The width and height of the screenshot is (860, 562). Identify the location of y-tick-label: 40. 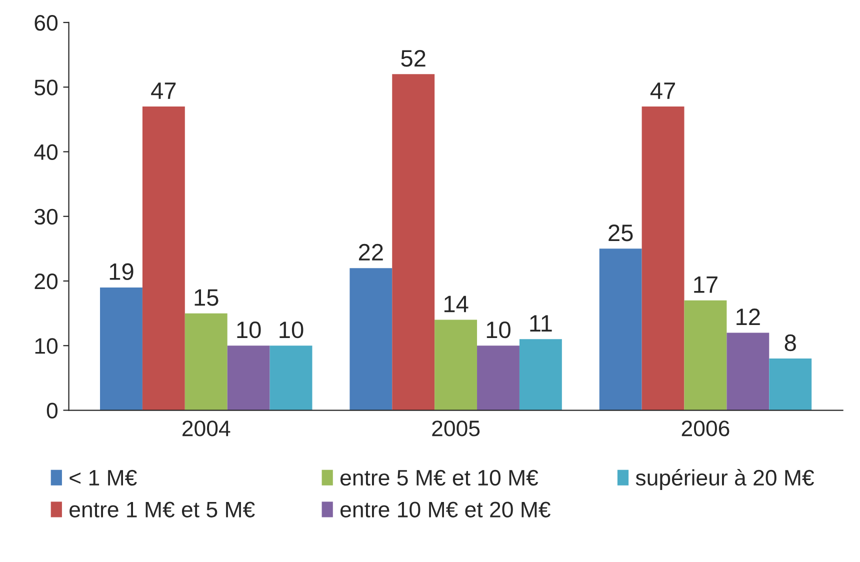
(46, 152).